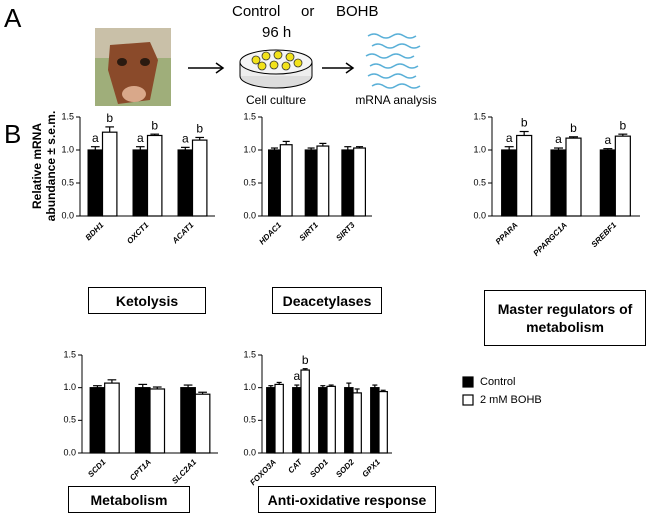 This screenshot has height=515, width=660. I want to click on schematic-text: BOHB, so click(357, 11).